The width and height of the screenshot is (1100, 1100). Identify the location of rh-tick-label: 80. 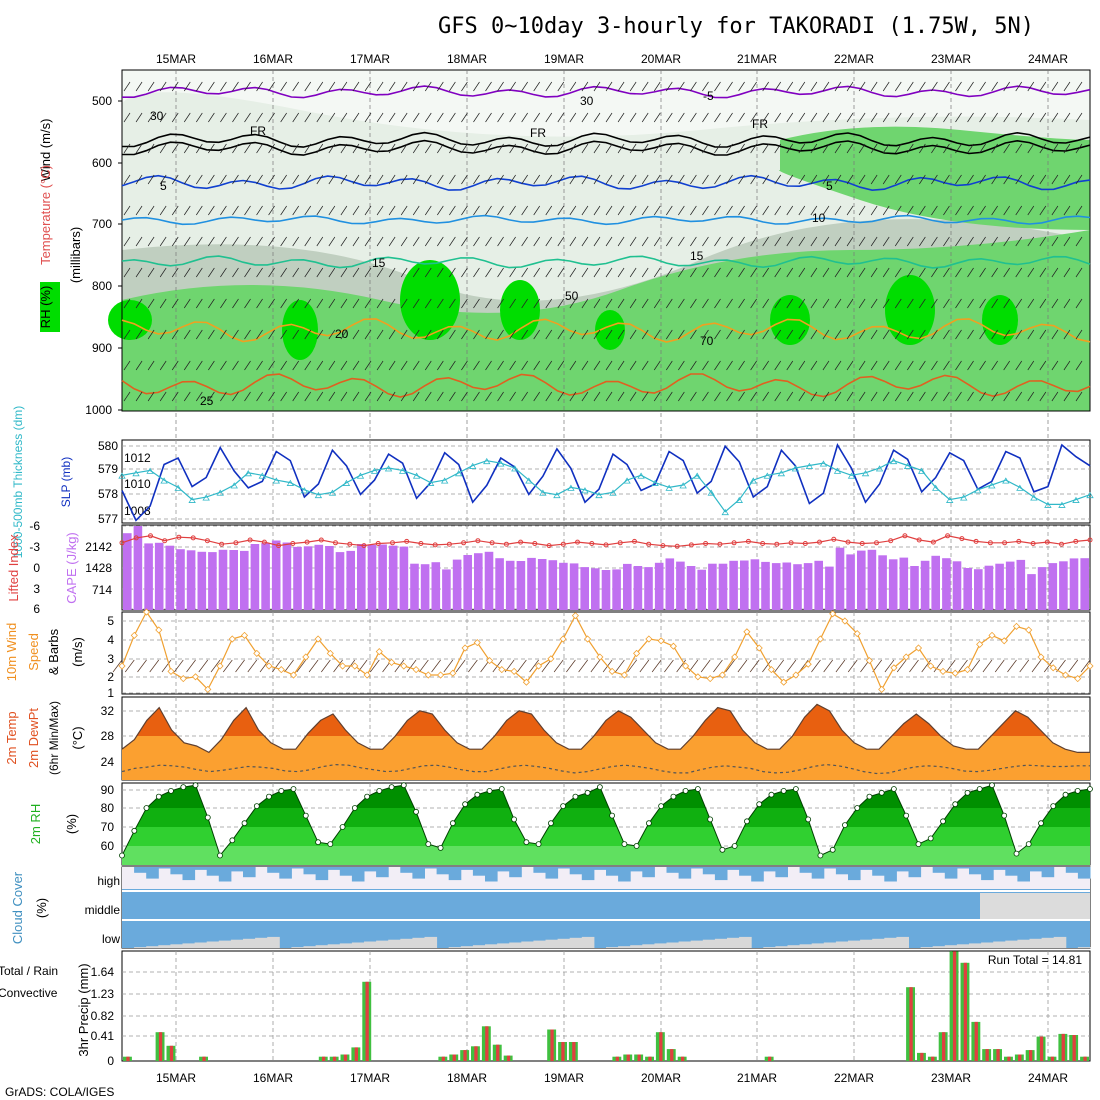
(108, 808).